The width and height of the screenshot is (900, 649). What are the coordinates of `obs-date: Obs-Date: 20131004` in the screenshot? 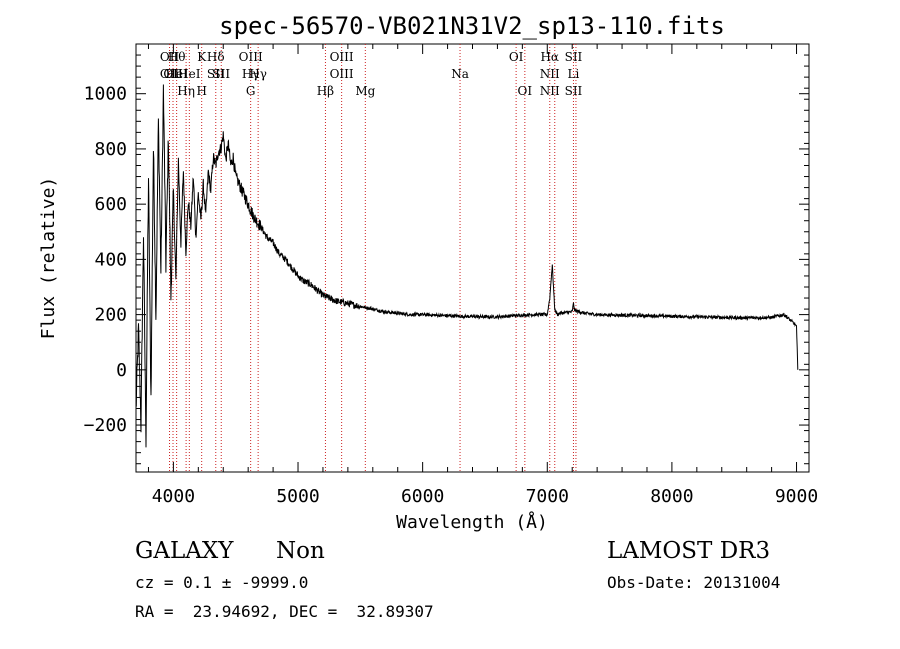 It's located at (694, 582).